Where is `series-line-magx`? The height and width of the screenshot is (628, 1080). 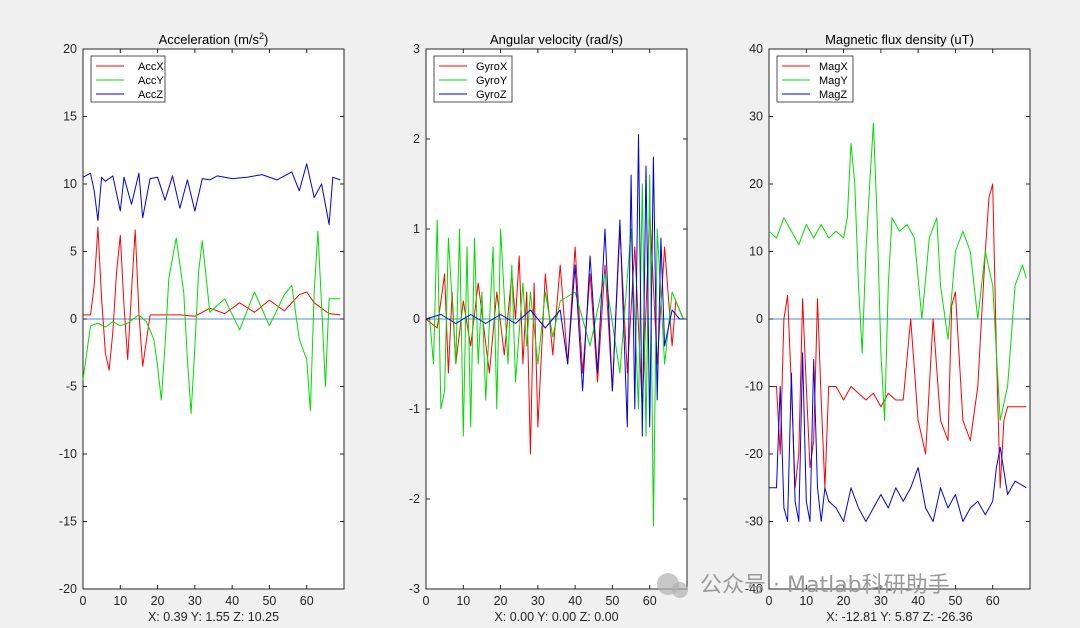 series-line-magx is located at coordinates (898, 336).